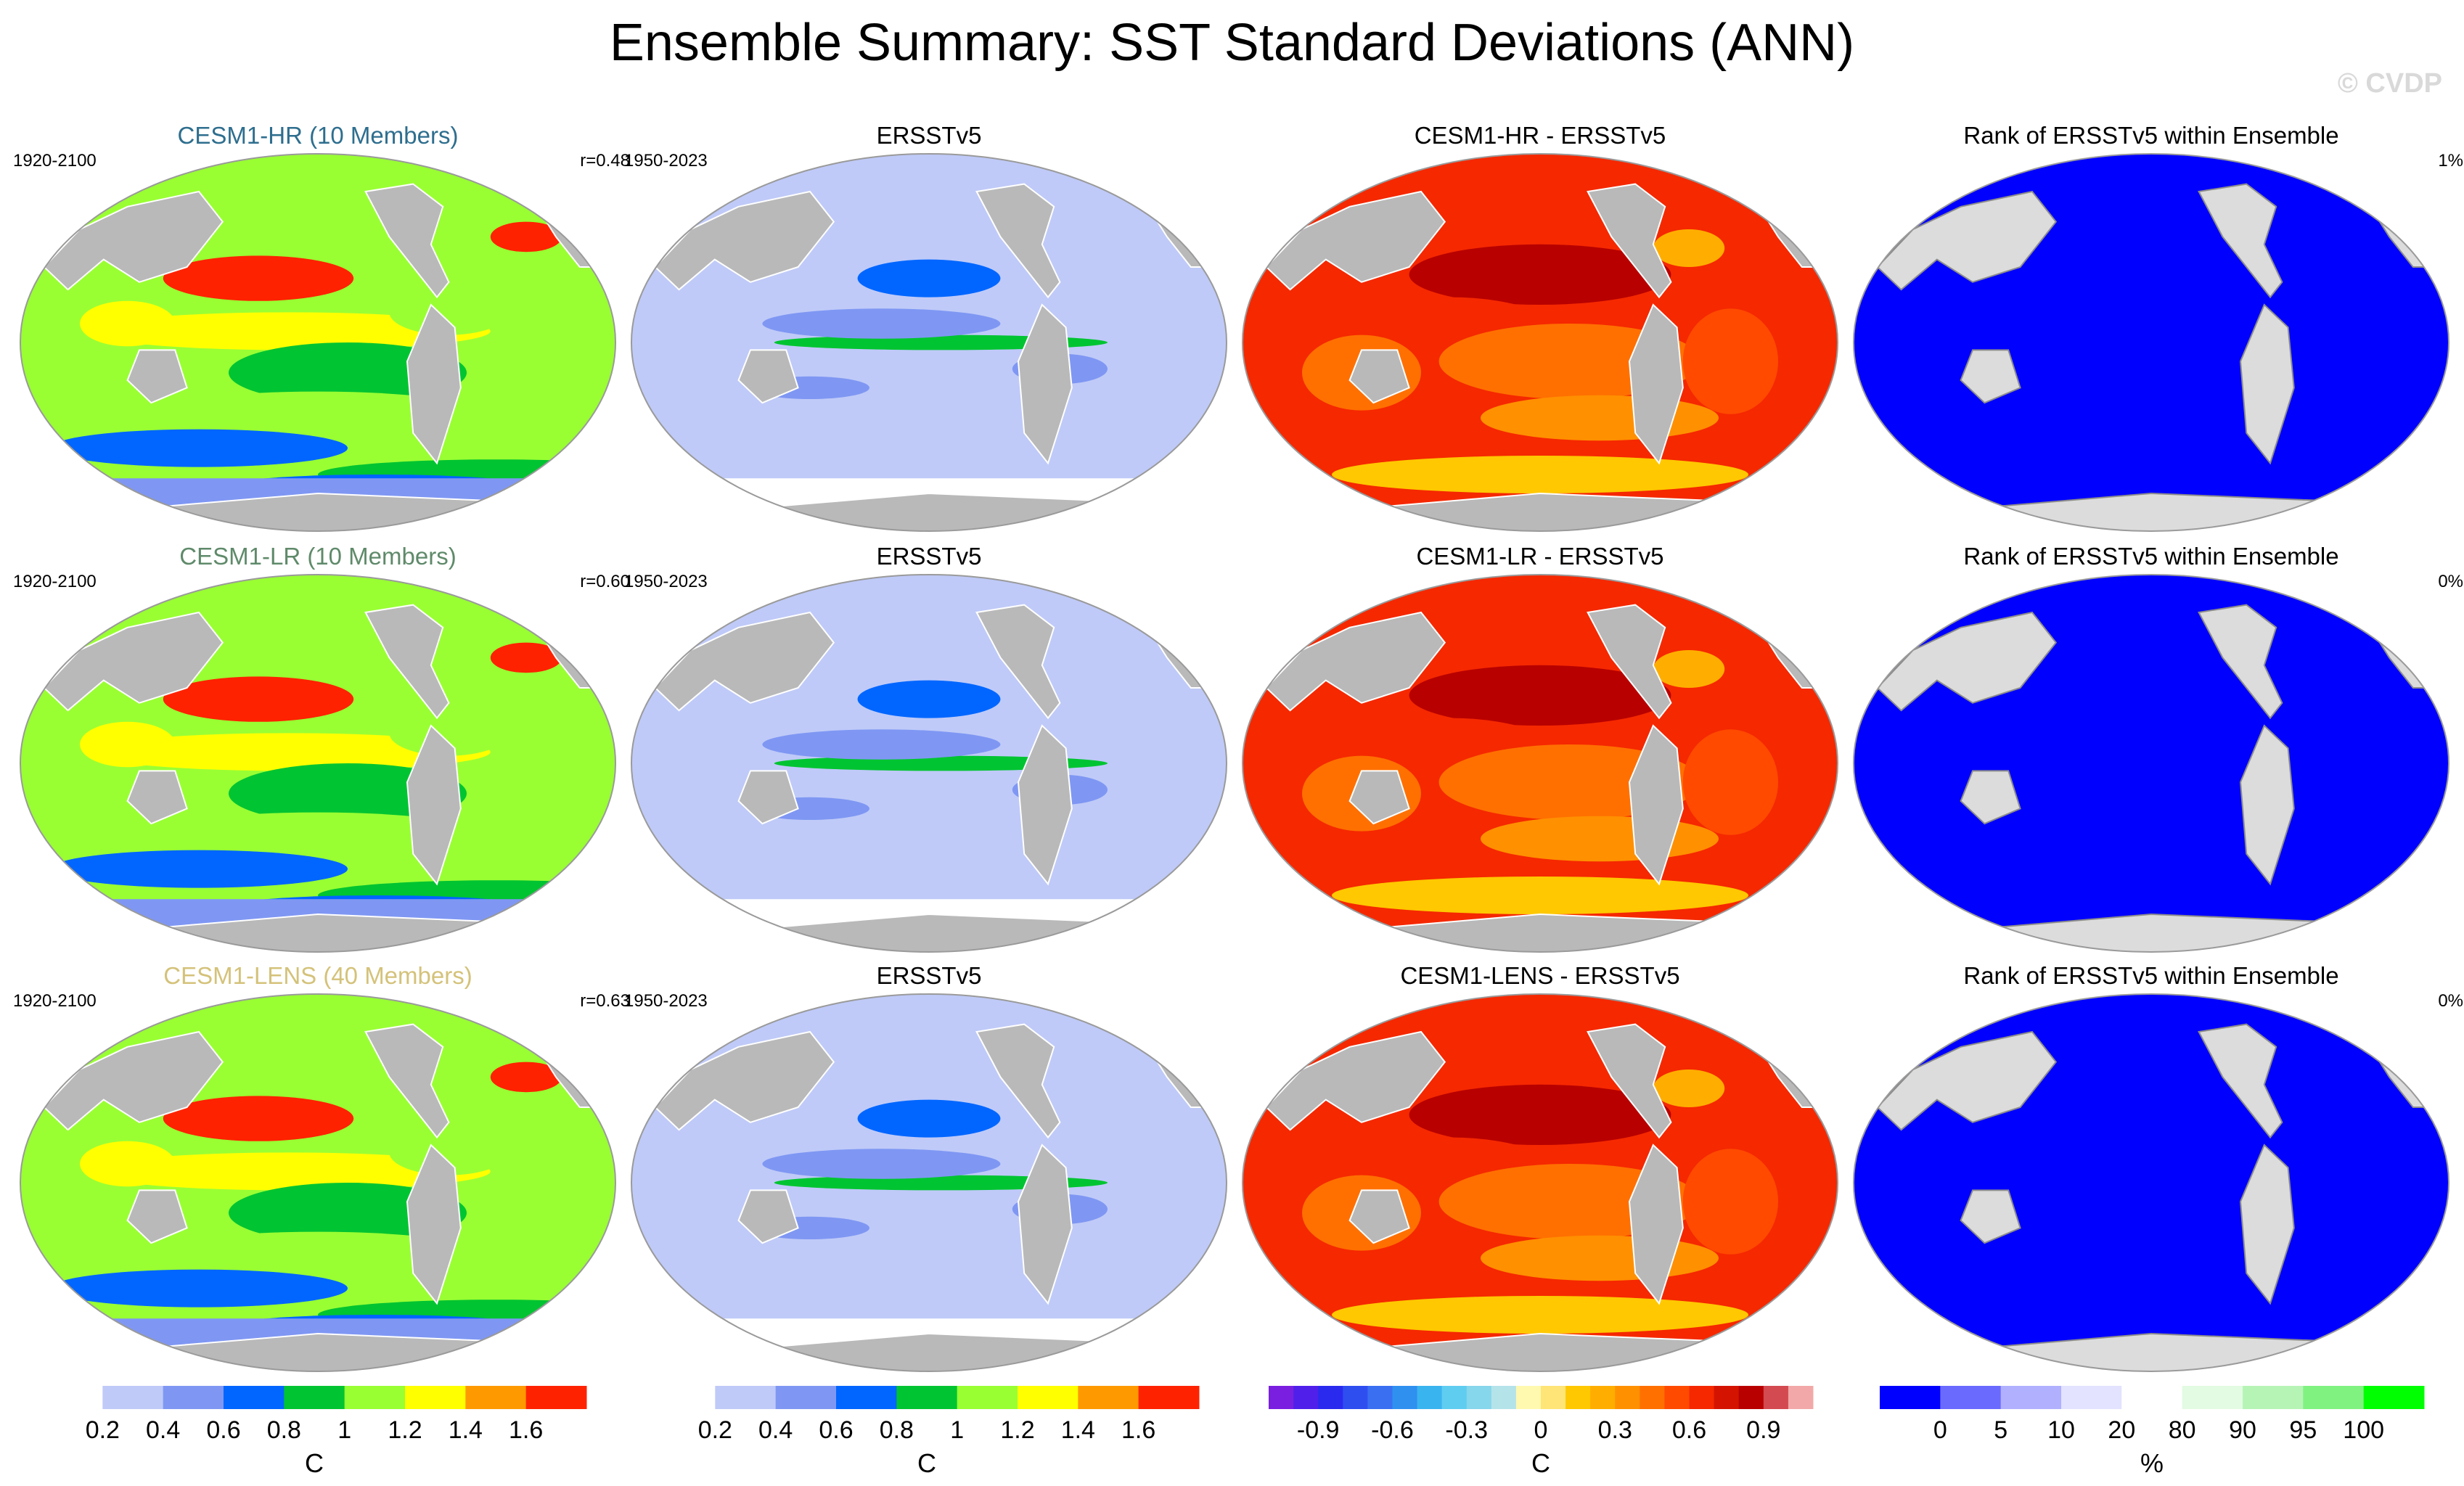  Describe the element at coordinates (605, 1001) in the screenshot. I see `pattern-correlation-row3: r=0.63` at that location.